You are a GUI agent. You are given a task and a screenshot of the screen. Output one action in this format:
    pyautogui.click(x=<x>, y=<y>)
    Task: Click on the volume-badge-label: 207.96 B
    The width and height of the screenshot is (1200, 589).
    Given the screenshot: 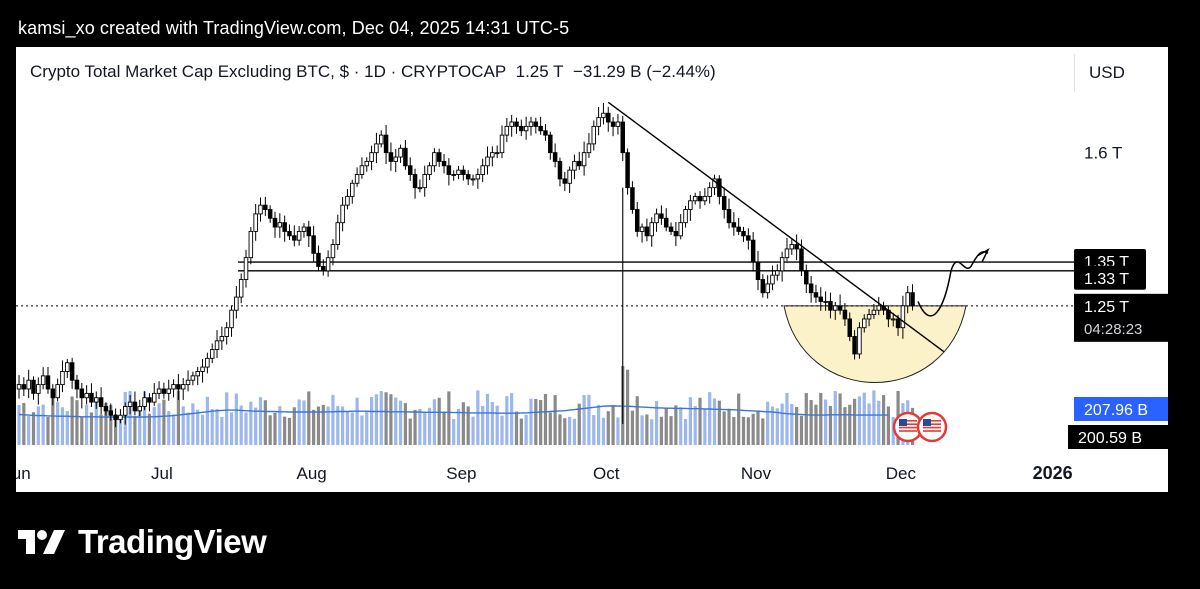 What is the action you would take?
    pyautogui.click(x=1116, y=410)
    